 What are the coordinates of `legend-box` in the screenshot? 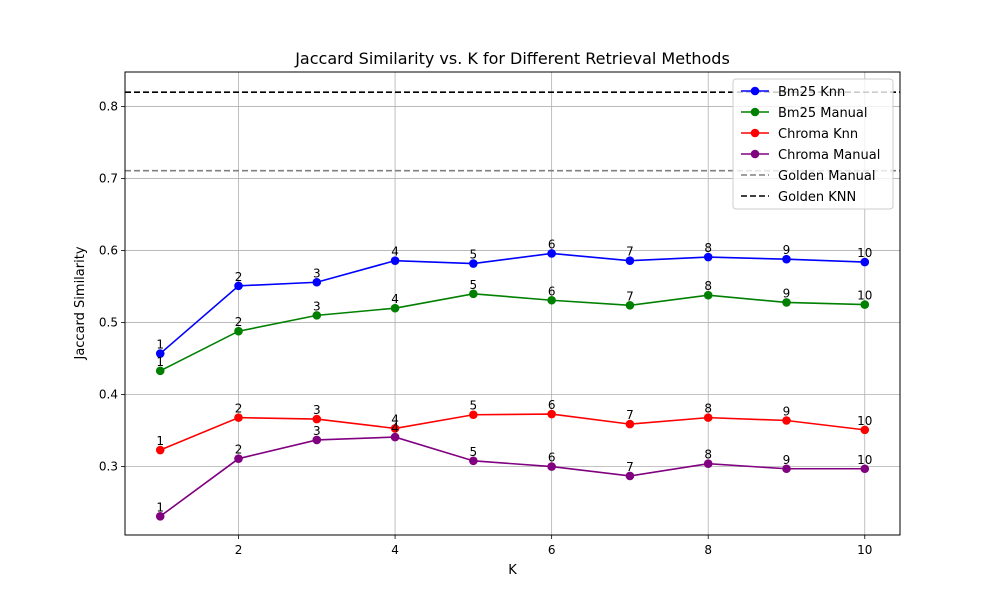 It's located at (813, 144).